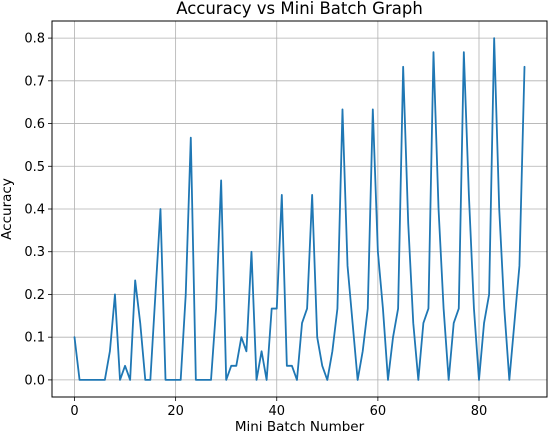 This screenshot has width=549, height=432. Describe the element at coordinates (7, 209) in the screenshot. I see `y-axis-label: Accuracy` at that location.